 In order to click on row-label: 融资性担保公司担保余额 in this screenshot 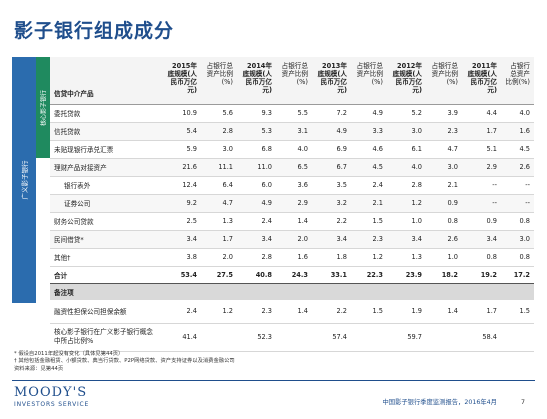, I will do `click(106, 312)`.